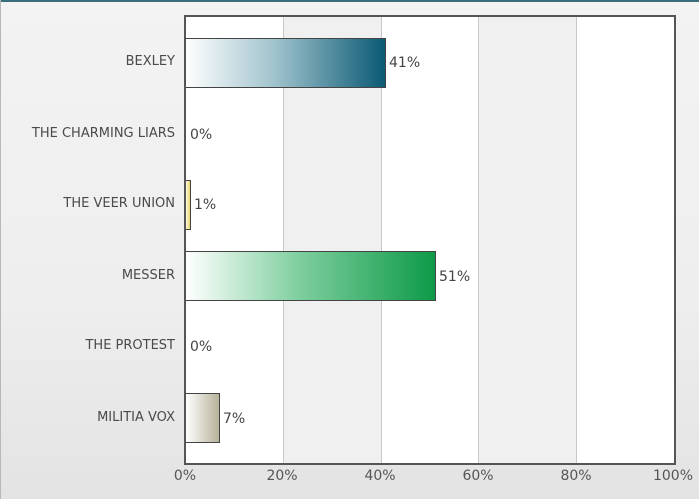 This screenshot has height=499, width=699. What do you see at coordinates (148, 275) in the screenshot?
I see `category-label-messer: MESSER` at bounding box center [148, 275].